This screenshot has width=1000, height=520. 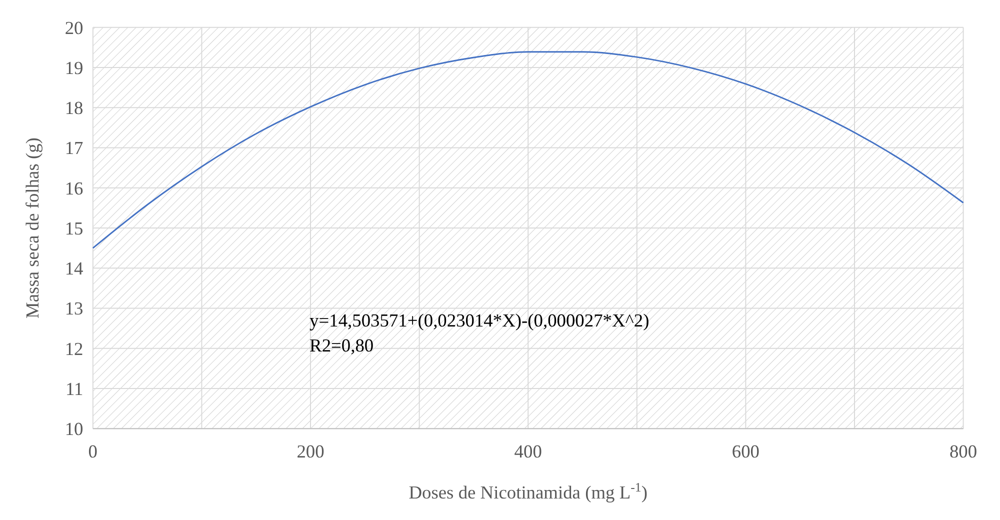 I want to click on y-tick-label: 12, so click(x=74, y=348).